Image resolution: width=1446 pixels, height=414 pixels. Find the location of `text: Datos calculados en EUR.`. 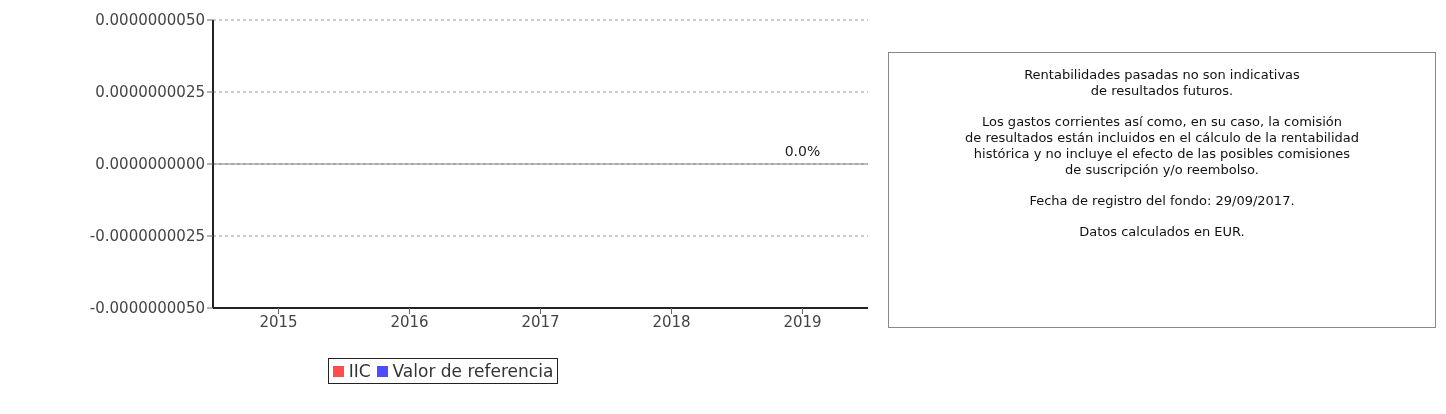

text: Datos calculados en EUR. is located at coordinates (1162, 232).